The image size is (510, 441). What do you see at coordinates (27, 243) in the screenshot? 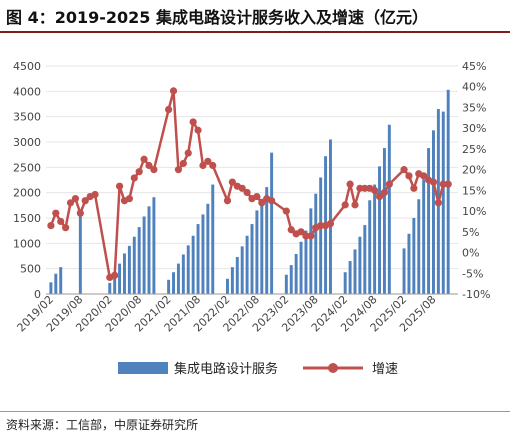
I see `left-axis-tick-label: 1000` at bounding box center [27, 243].